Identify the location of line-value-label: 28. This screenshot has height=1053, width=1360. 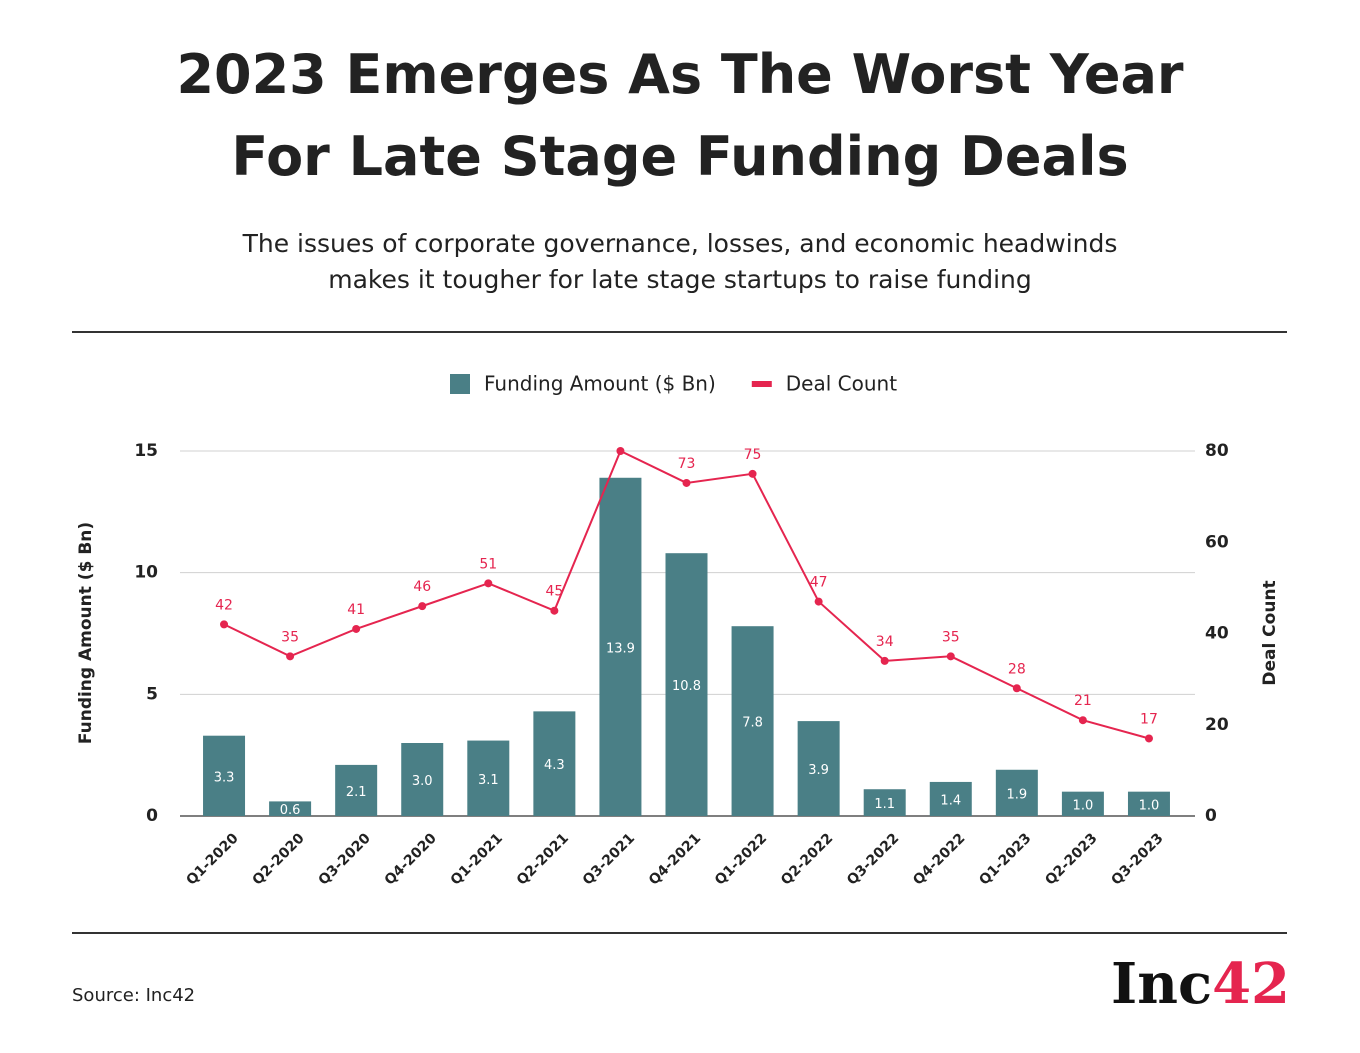
(1017, 669).